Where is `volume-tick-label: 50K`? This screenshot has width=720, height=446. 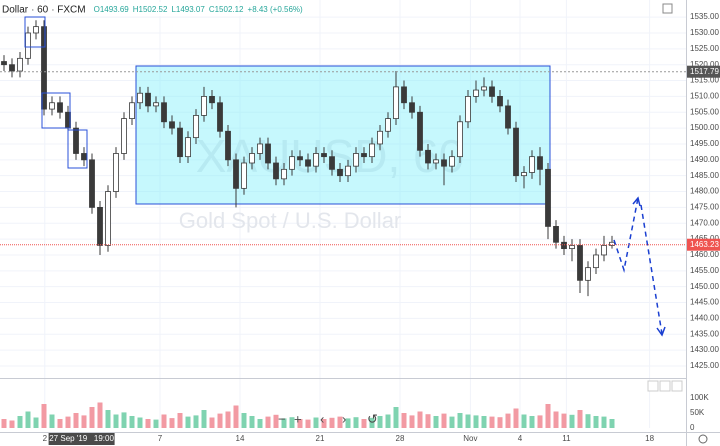
volume-tick-label: 50K is located at coordinates (697, 412).